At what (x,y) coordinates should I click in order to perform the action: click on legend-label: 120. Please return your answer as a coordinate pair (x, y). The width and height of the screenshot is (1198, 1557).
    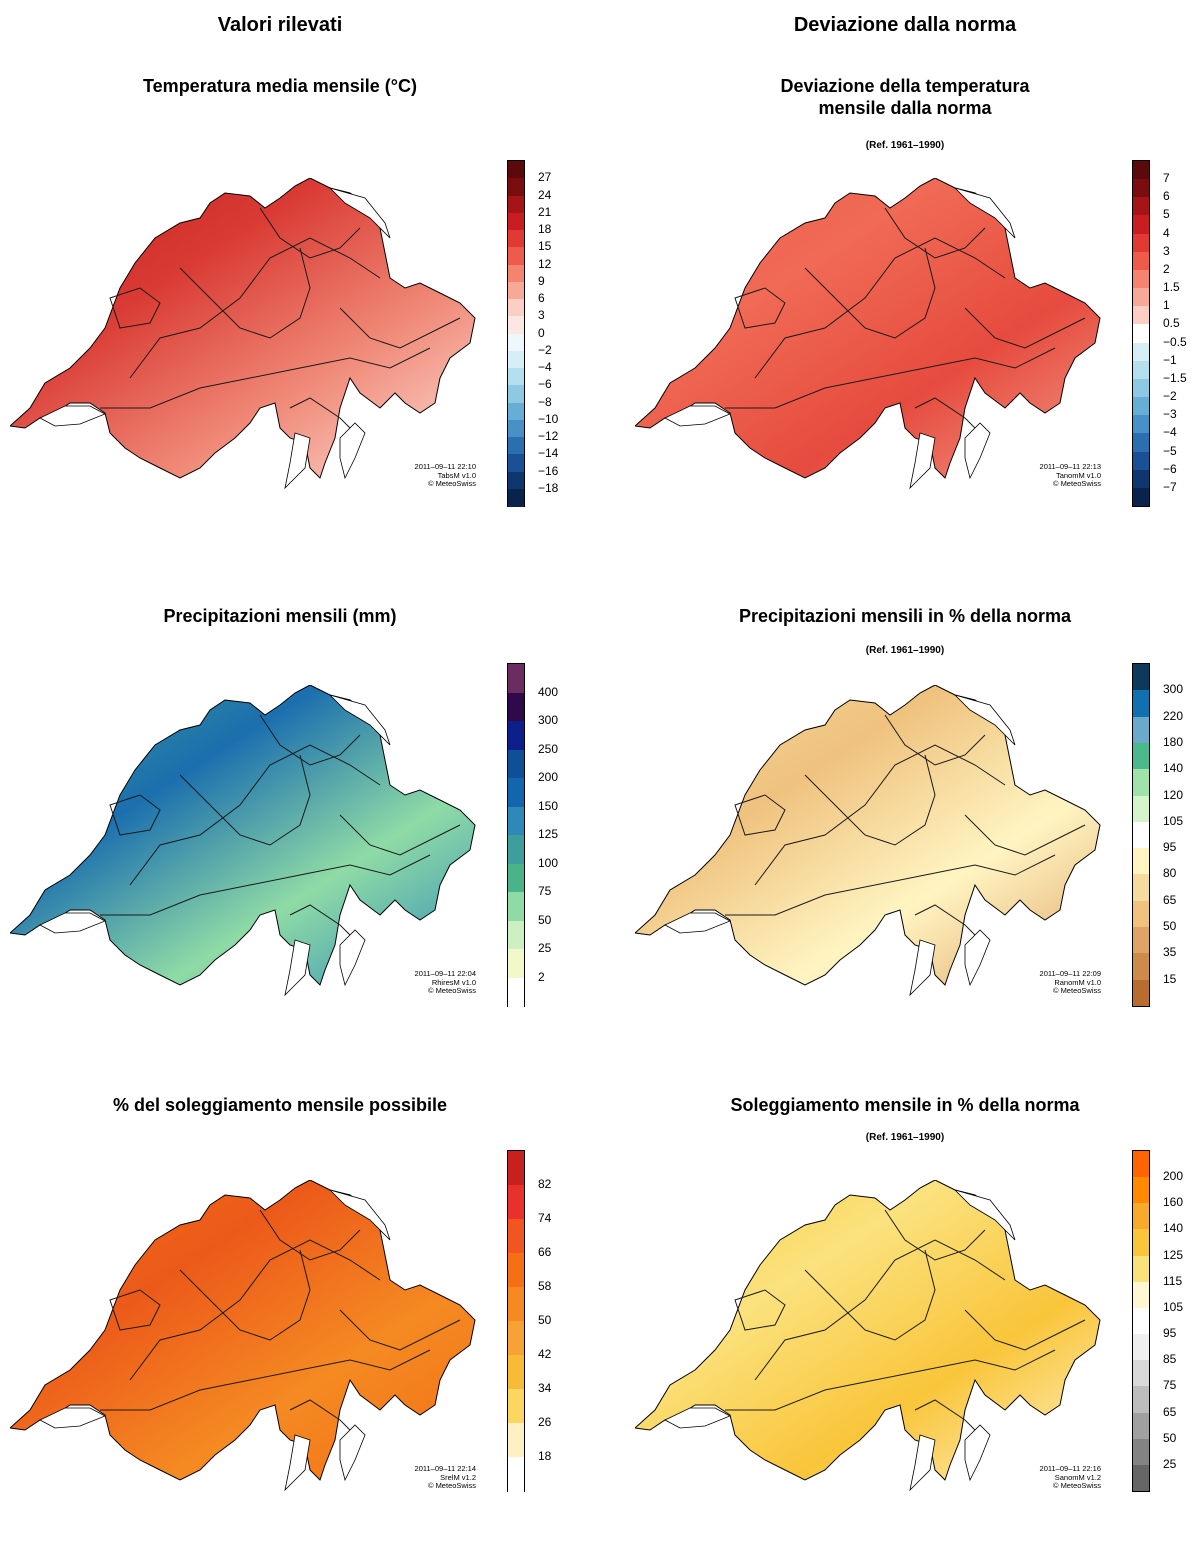
    Looking at the image, I should click on (1173, 794).